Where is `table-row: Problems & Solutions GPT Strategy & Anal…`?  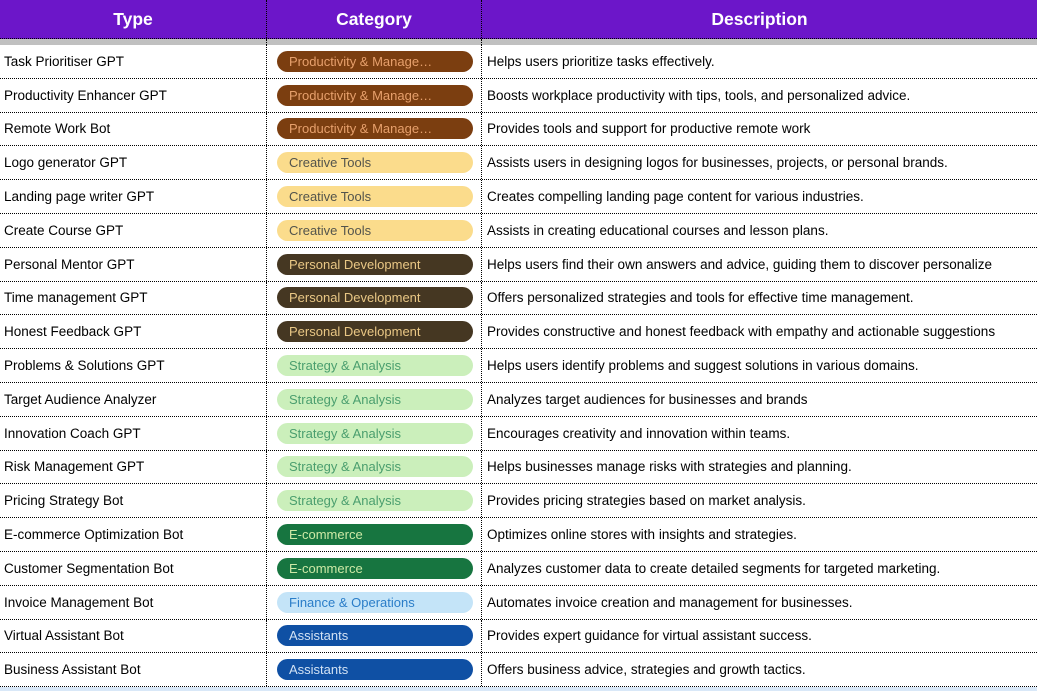
table-row: Problems & Solutions GPT Strategy & Anal… is located at coordinates (518, 366).